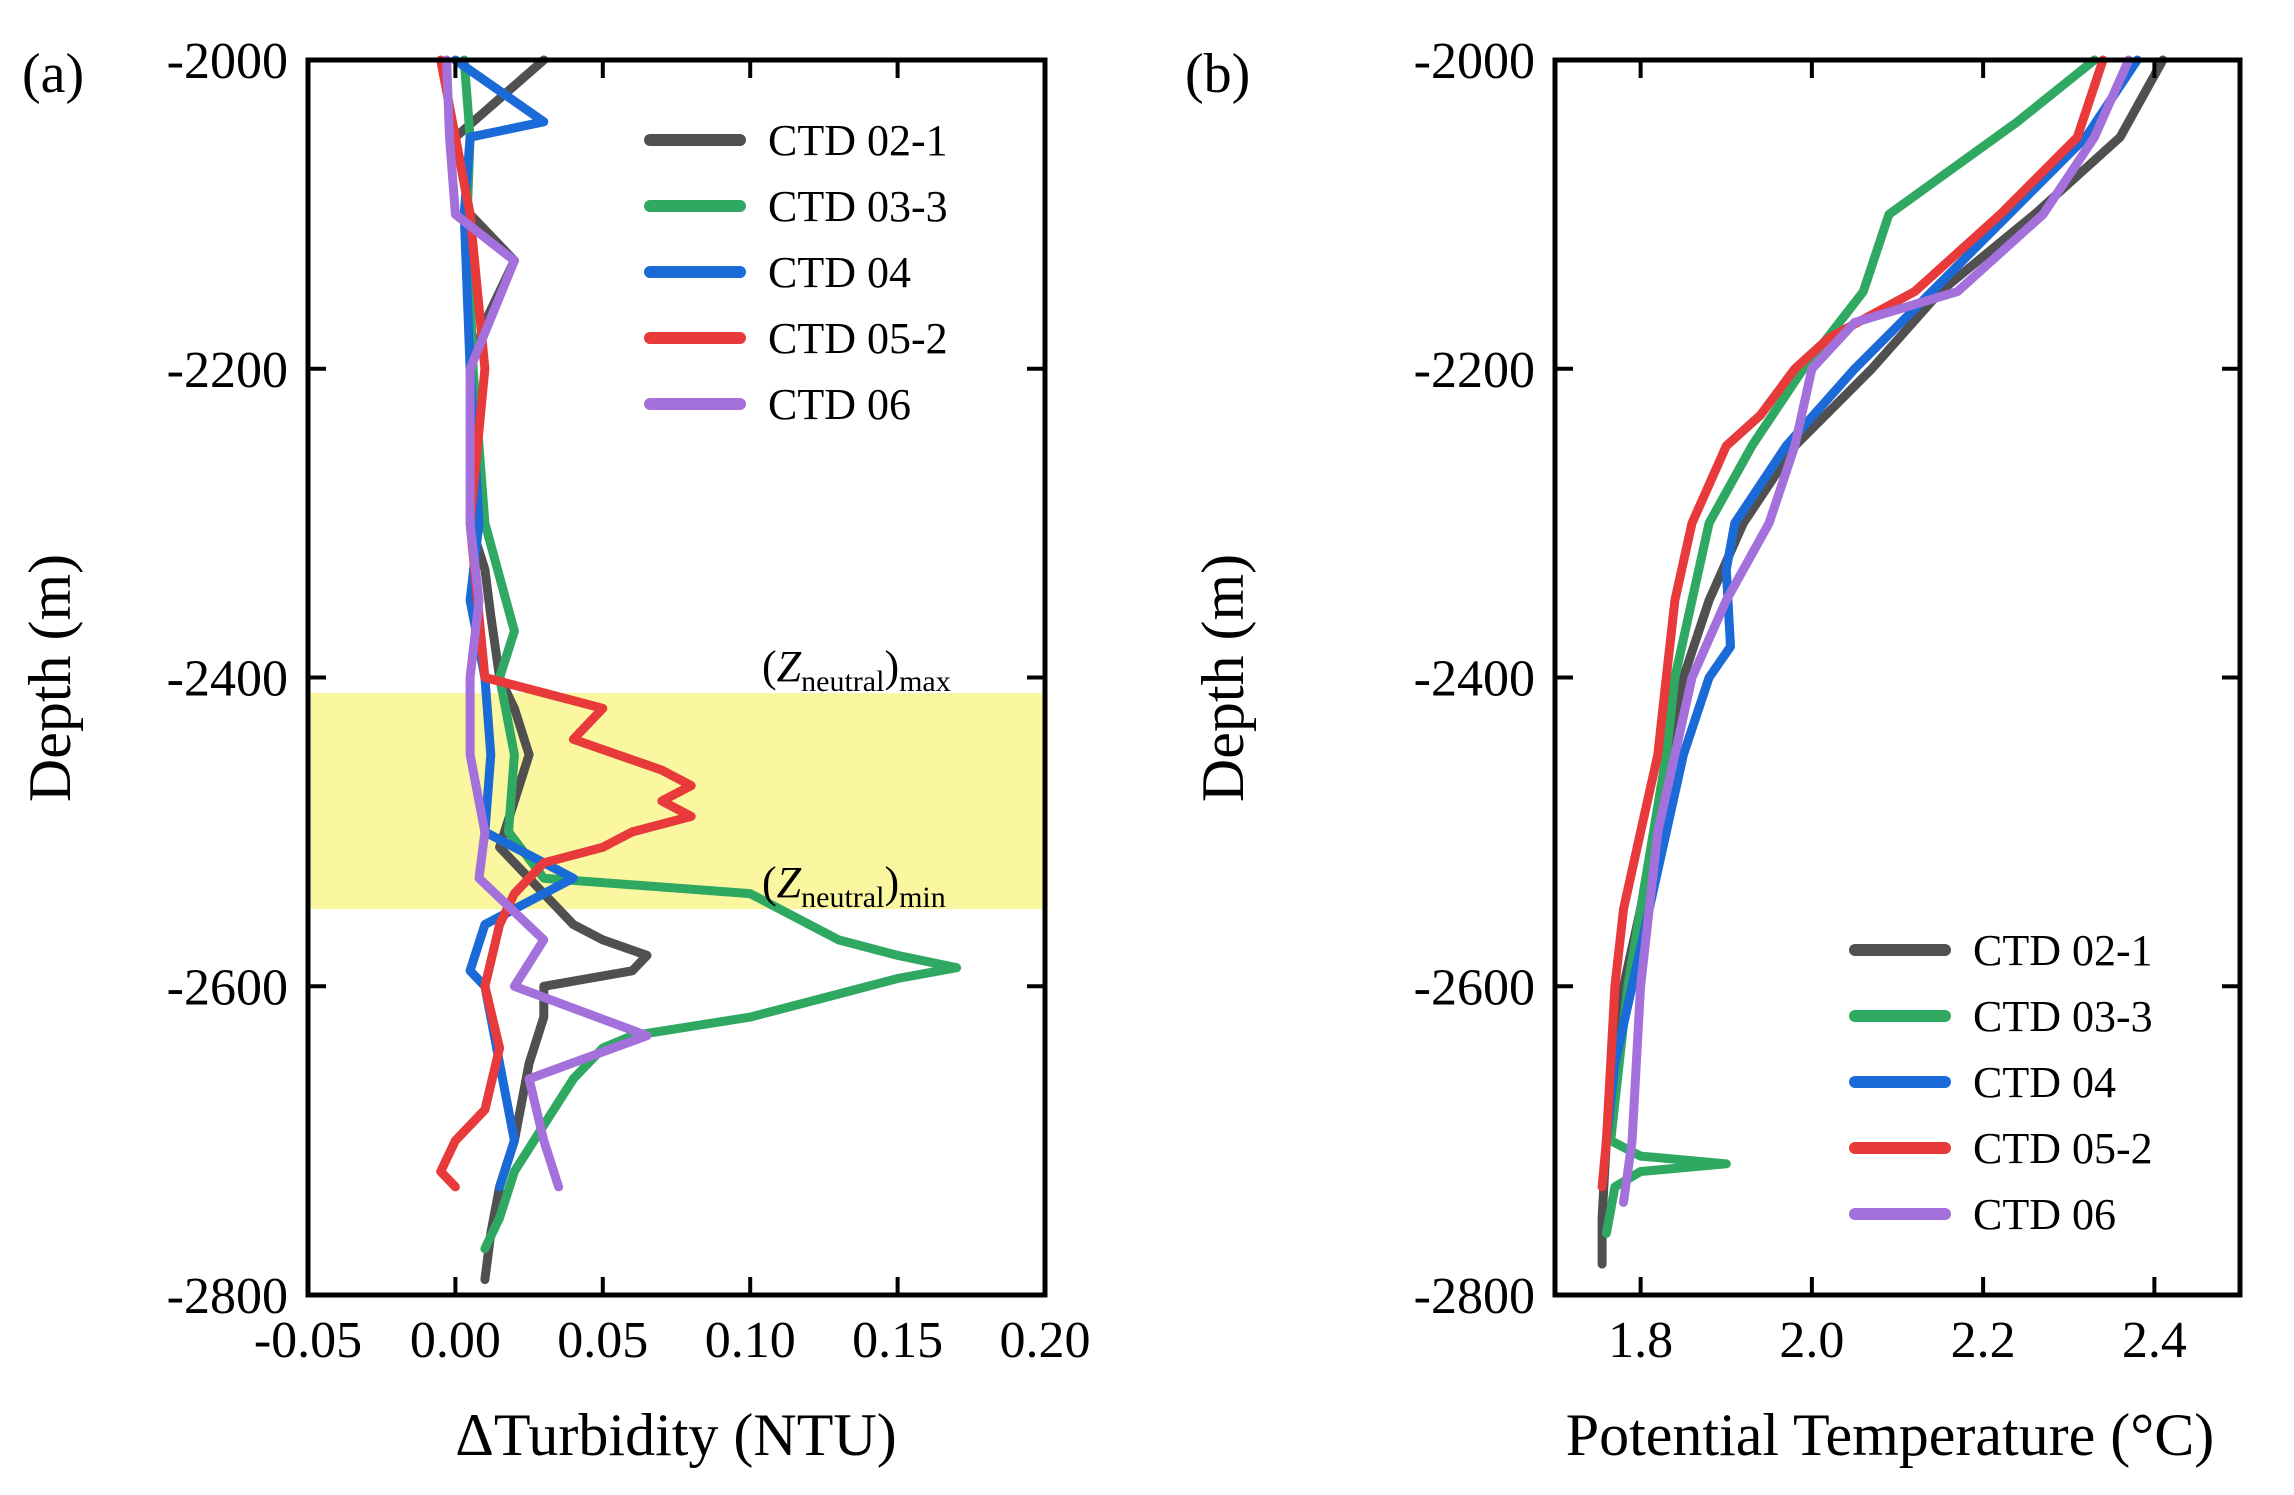  I want to click on x-tick-label: 1.8, so click(1640, 1340).